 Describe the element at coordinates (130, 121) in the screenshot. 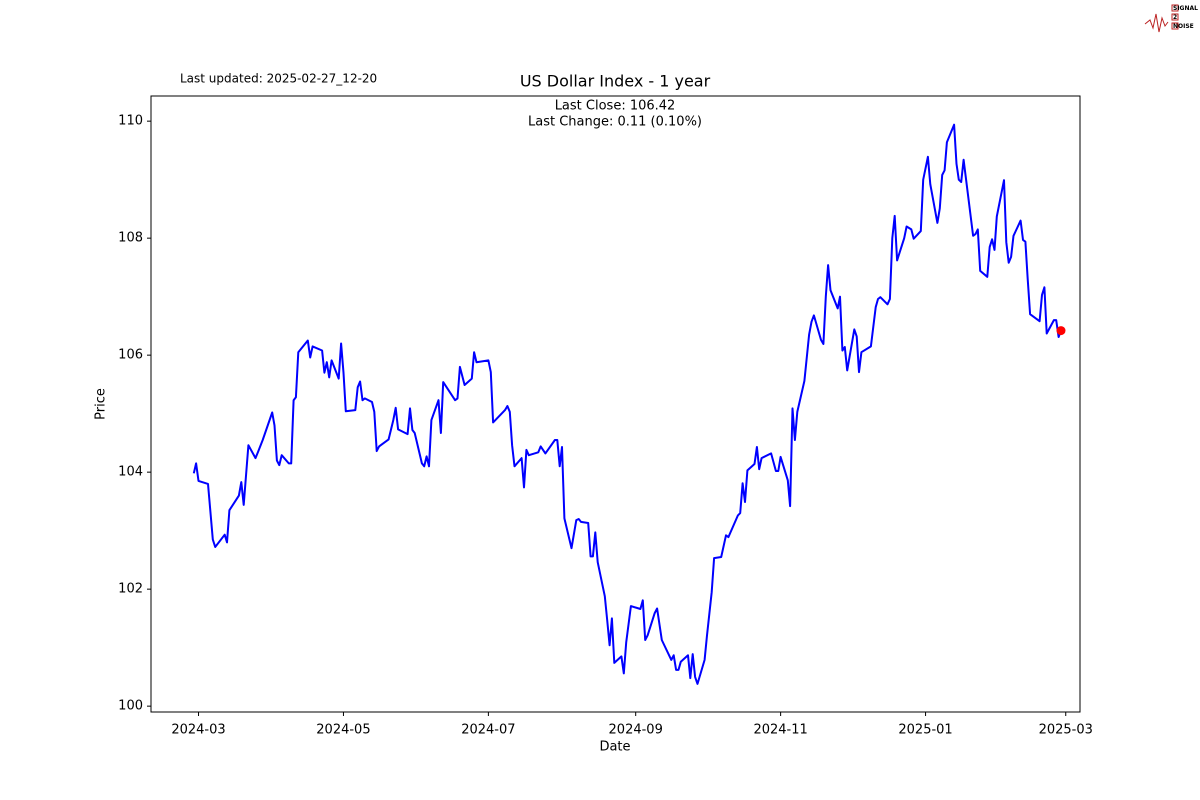

I see `y-tick-label: 110` at that location.